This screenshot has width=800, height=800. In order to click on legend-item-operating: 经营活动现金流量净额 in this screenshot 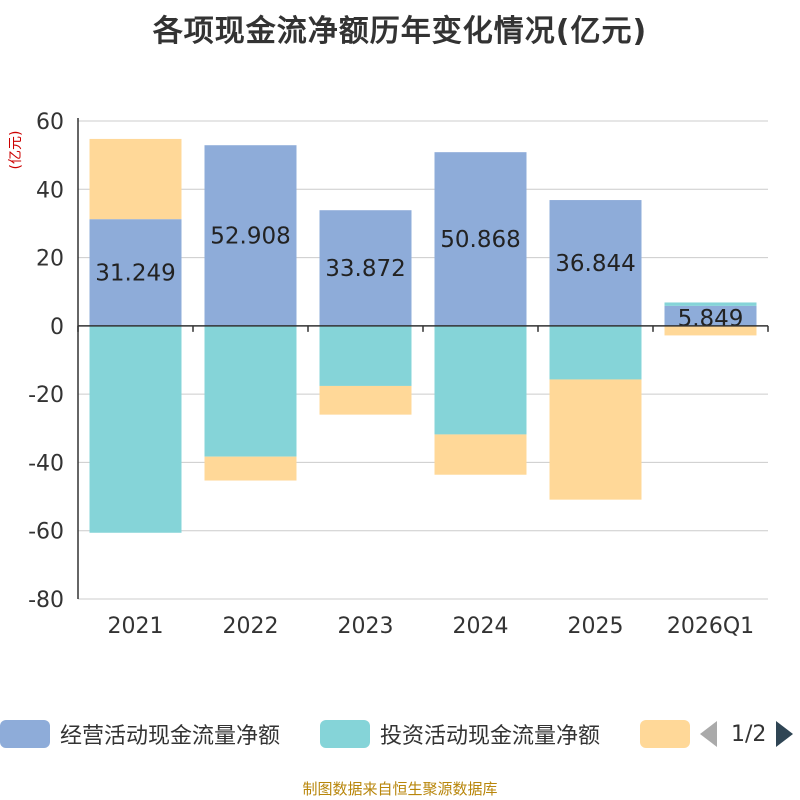, I will do `click(140, 734)`.